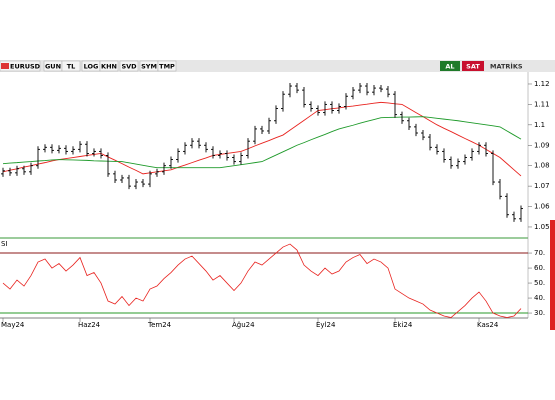 The image size is (555, 400). What do you see at coordinates (542, 84) in the screenshot?
I see `y-tick-label: 1.12` at bounding box center [542, 84].